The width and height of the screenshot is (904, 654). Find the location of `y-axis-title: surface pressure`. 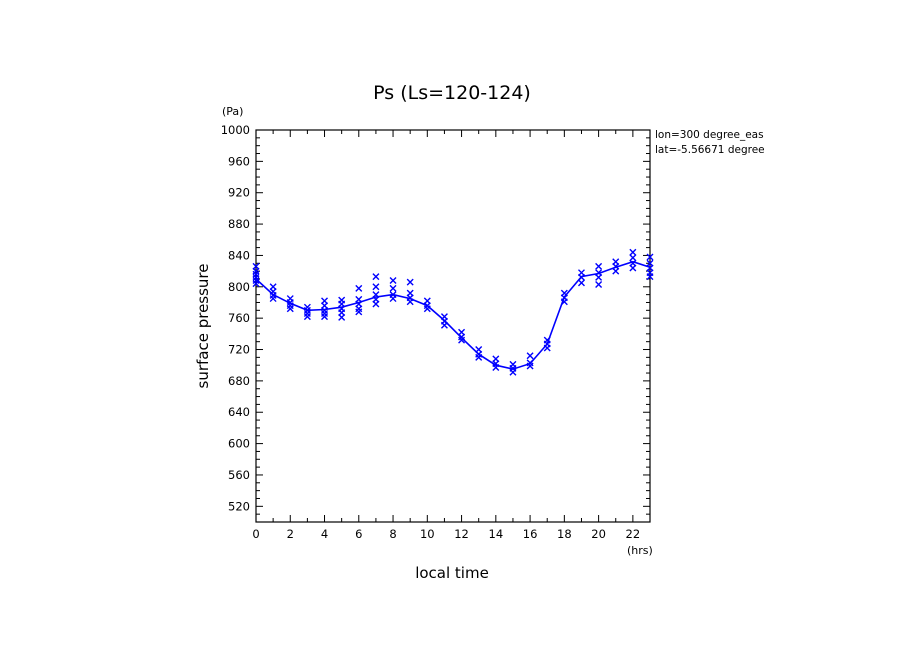

y-axis-title: surface pressure is located at coordinates (203, 326).